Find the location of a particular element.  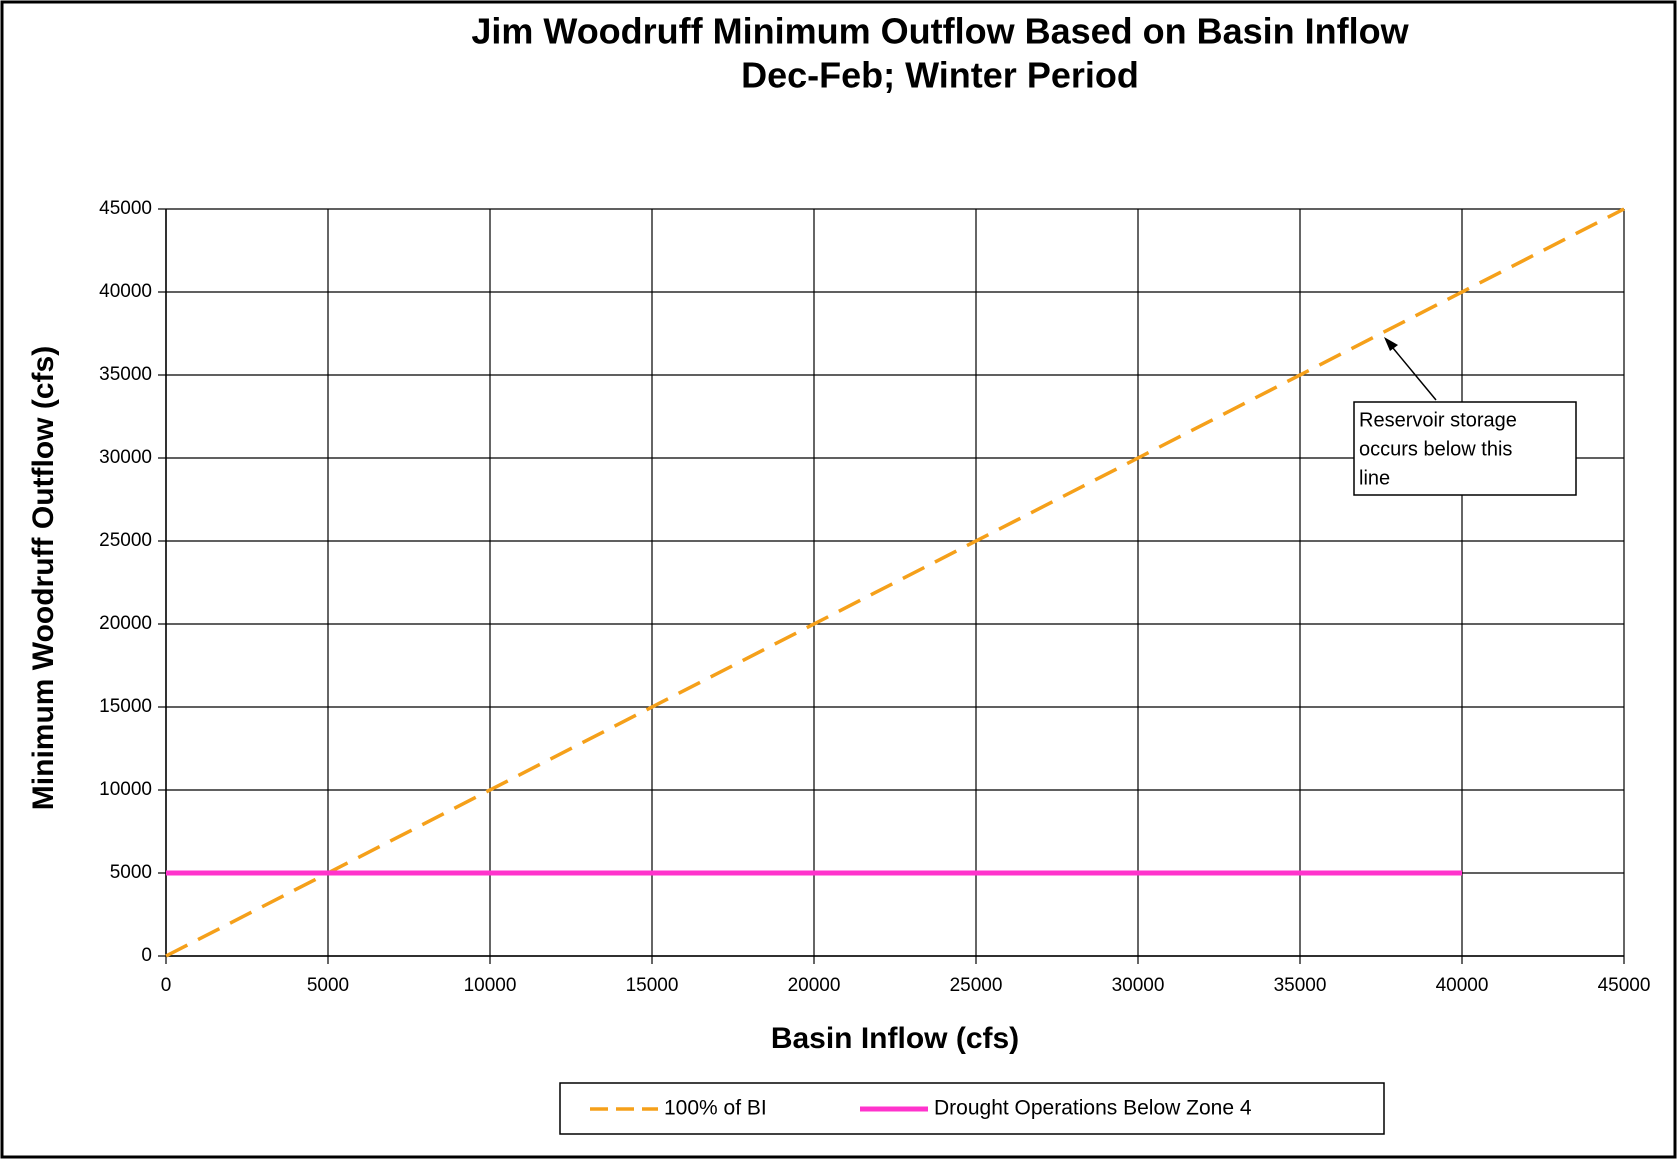

x-tick-label: 20000 is located at coordinates (814, 985).